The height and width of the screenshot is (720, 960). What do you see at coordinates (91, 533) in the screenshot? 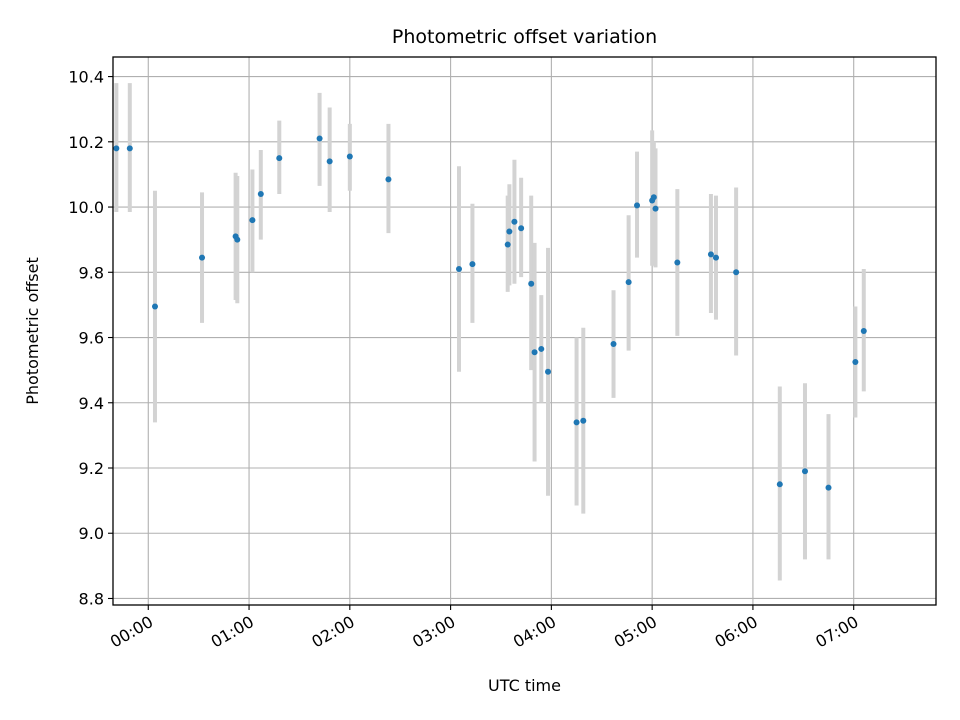
I see `y-tick-label: 9.0` at bounding box center [91, 533].